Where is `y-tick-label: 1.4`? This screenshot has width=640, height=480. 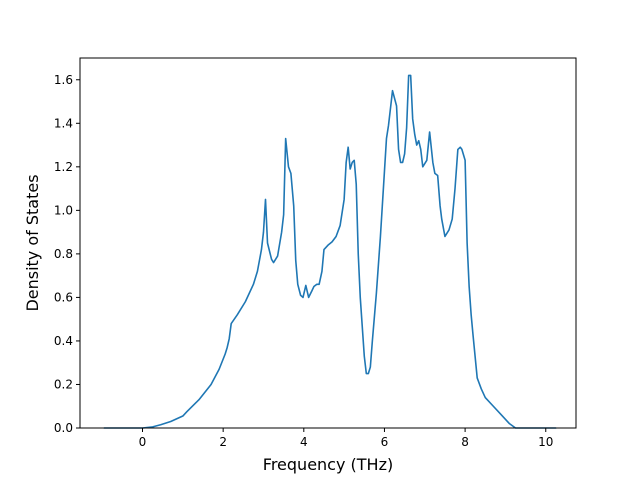 y-tick-label: 1.4 is located at coordinates (63, 123).